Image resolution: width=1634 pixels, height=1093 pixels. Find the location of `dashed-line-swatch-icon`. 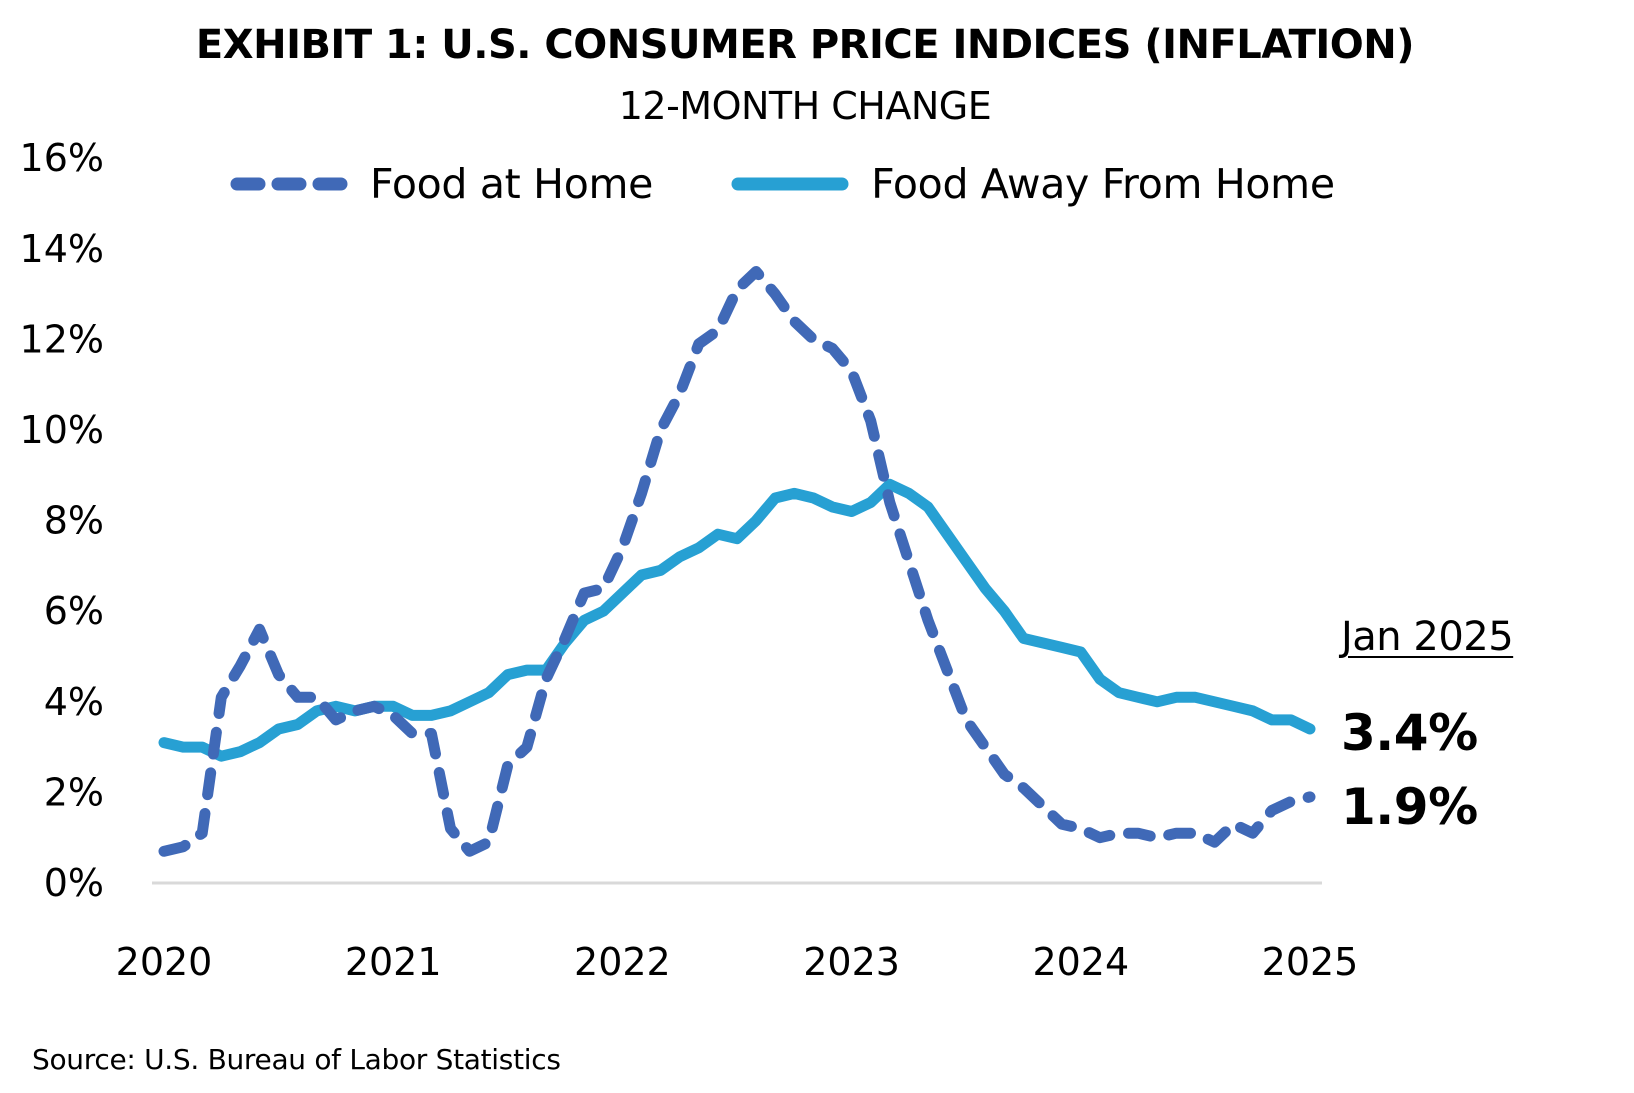

dashed-line-swatch-icon is located at coordinates (289, 184).